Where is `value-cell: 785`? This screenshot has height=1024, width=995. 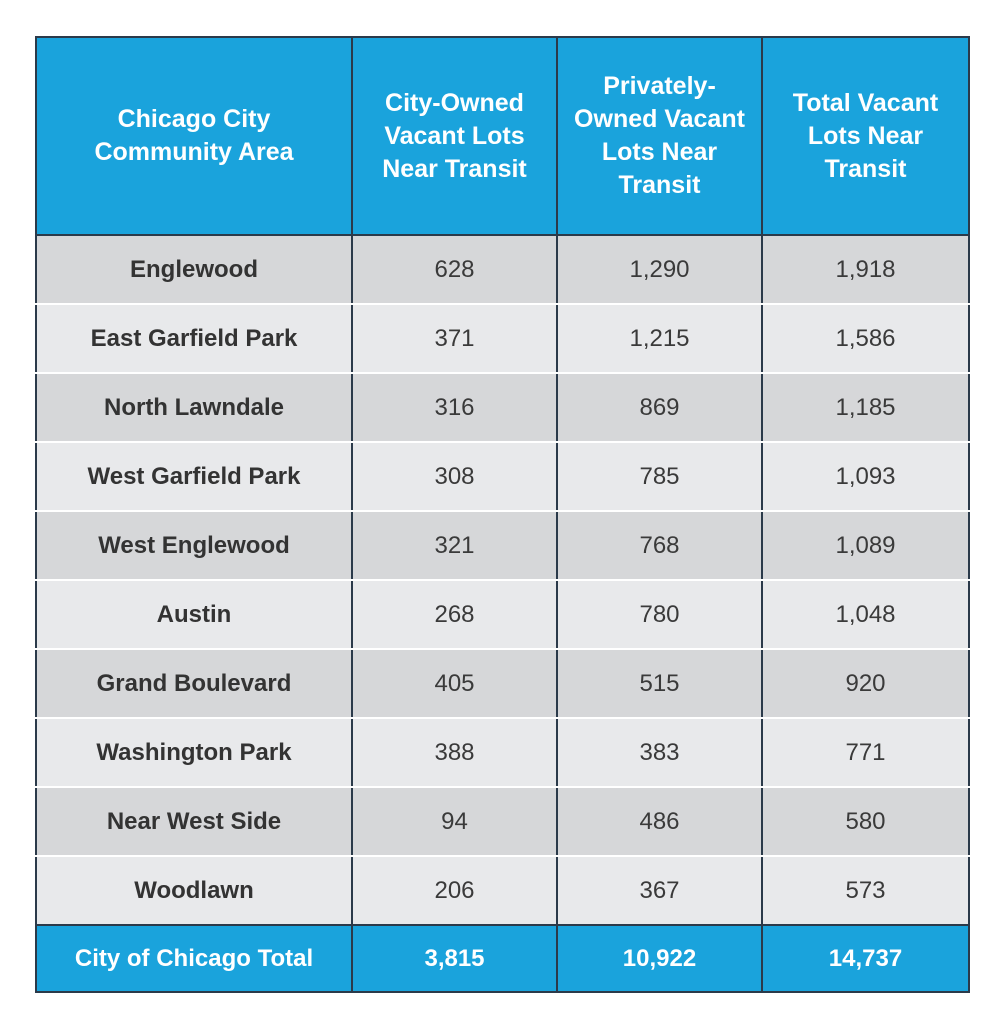 value-cell: 785 is located at coordinates (659, 476).